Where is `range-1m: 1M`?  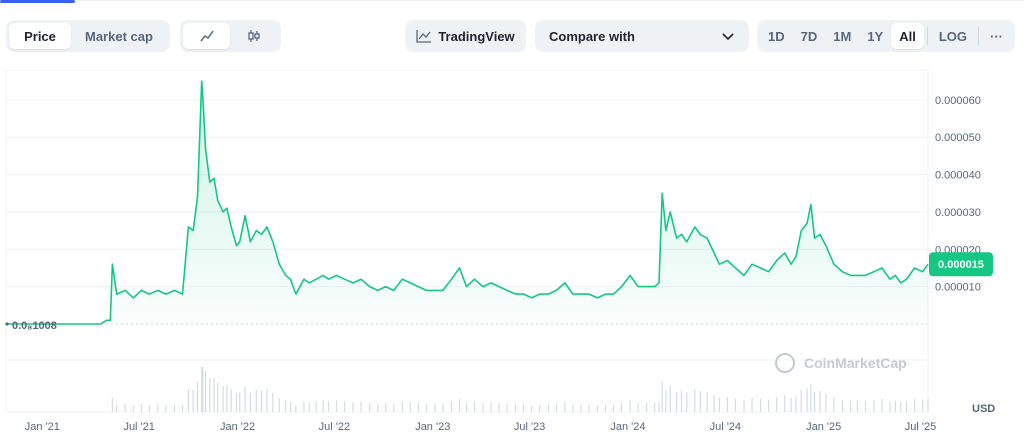
range-1m: 1M is located at coordinates (842, 36).